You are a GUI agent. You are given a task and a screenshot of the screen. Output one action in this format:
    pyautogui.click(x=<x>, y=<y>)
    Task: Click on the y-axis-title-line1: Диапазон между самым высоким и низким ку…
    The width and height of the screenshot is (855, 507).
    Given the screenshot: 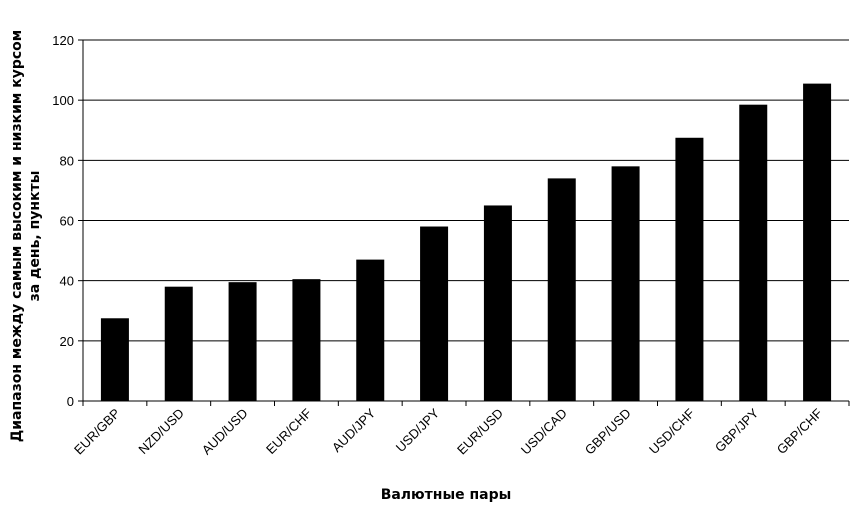 What is the action you would take?
    pyautogui.click(x=17, y=236)
    